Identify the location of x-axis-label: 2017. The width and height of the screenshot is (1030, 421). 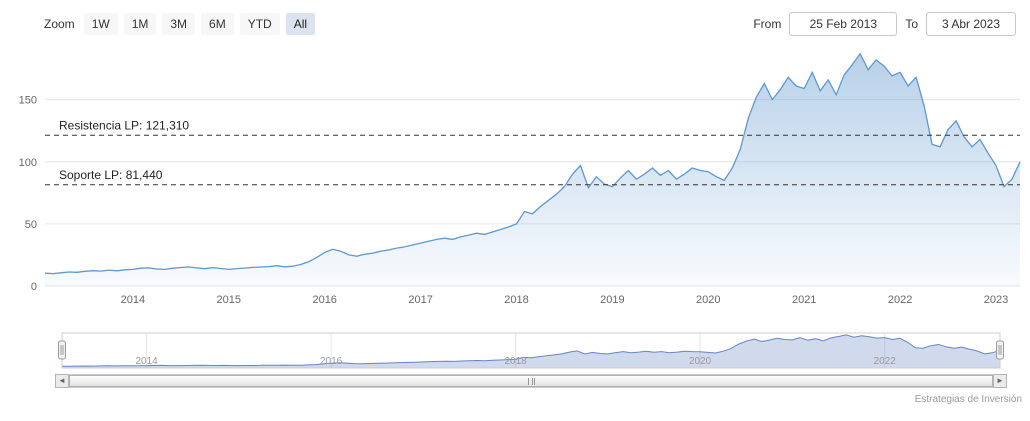
(420, 300).